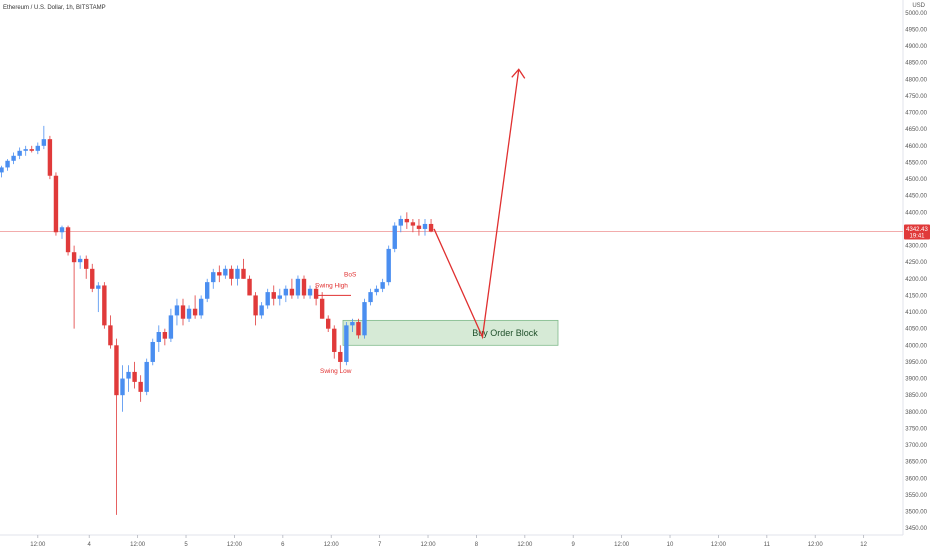 The image size is (932, 550). What do you see at coordinates (670, 545) in the screenshot?
I see `x-tick-label: 10` at bounding box center [670, 545].